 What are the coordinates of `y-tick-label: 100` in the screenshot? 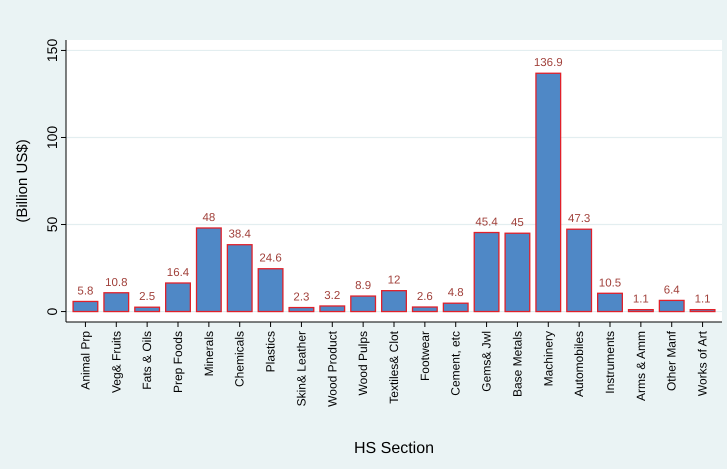 It's located at (52, 138).